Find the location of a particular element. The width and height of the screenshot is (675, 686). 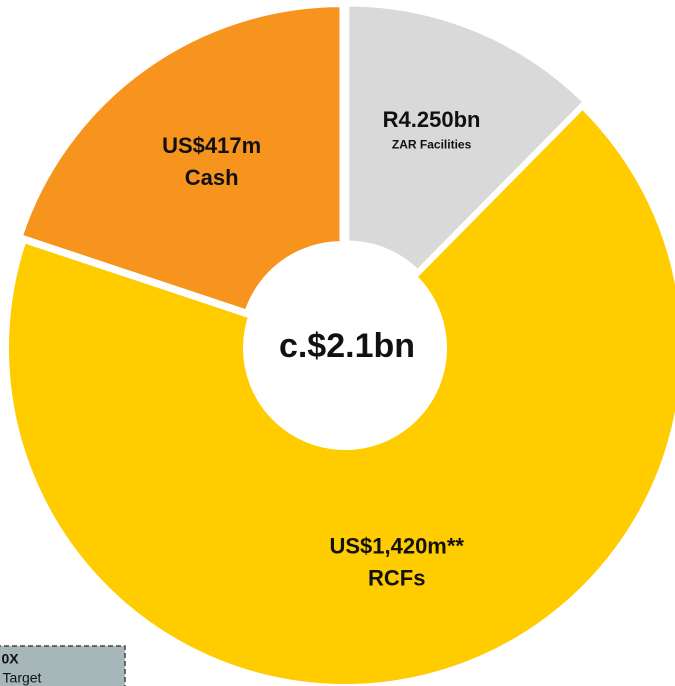

target-box is located at coordinates (63, 665).